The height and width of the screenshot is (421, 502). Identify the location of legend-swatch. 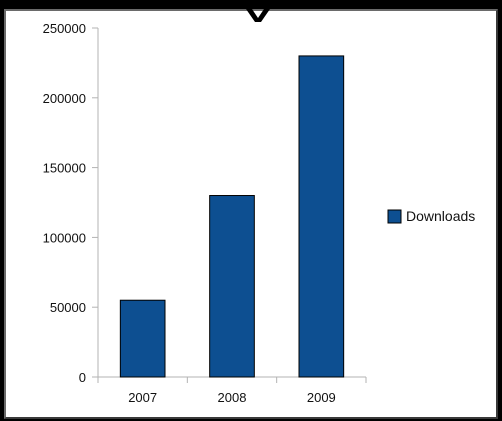
(394, 216).